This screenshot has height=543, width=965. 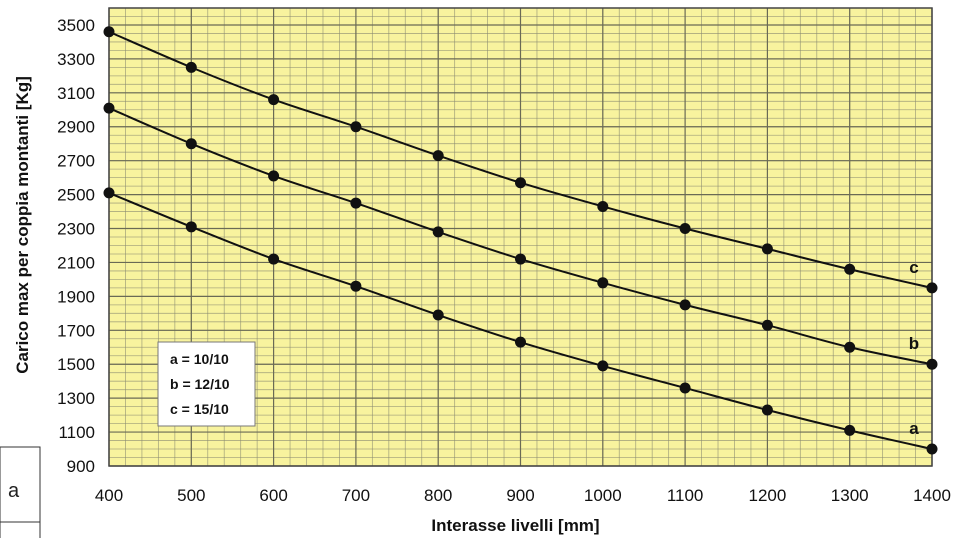 What do you see at coordinates (515, 525) in the screenshot?
I see `x-axis-title: Interasse livelli [mm]` at bounding box center [515, 525].